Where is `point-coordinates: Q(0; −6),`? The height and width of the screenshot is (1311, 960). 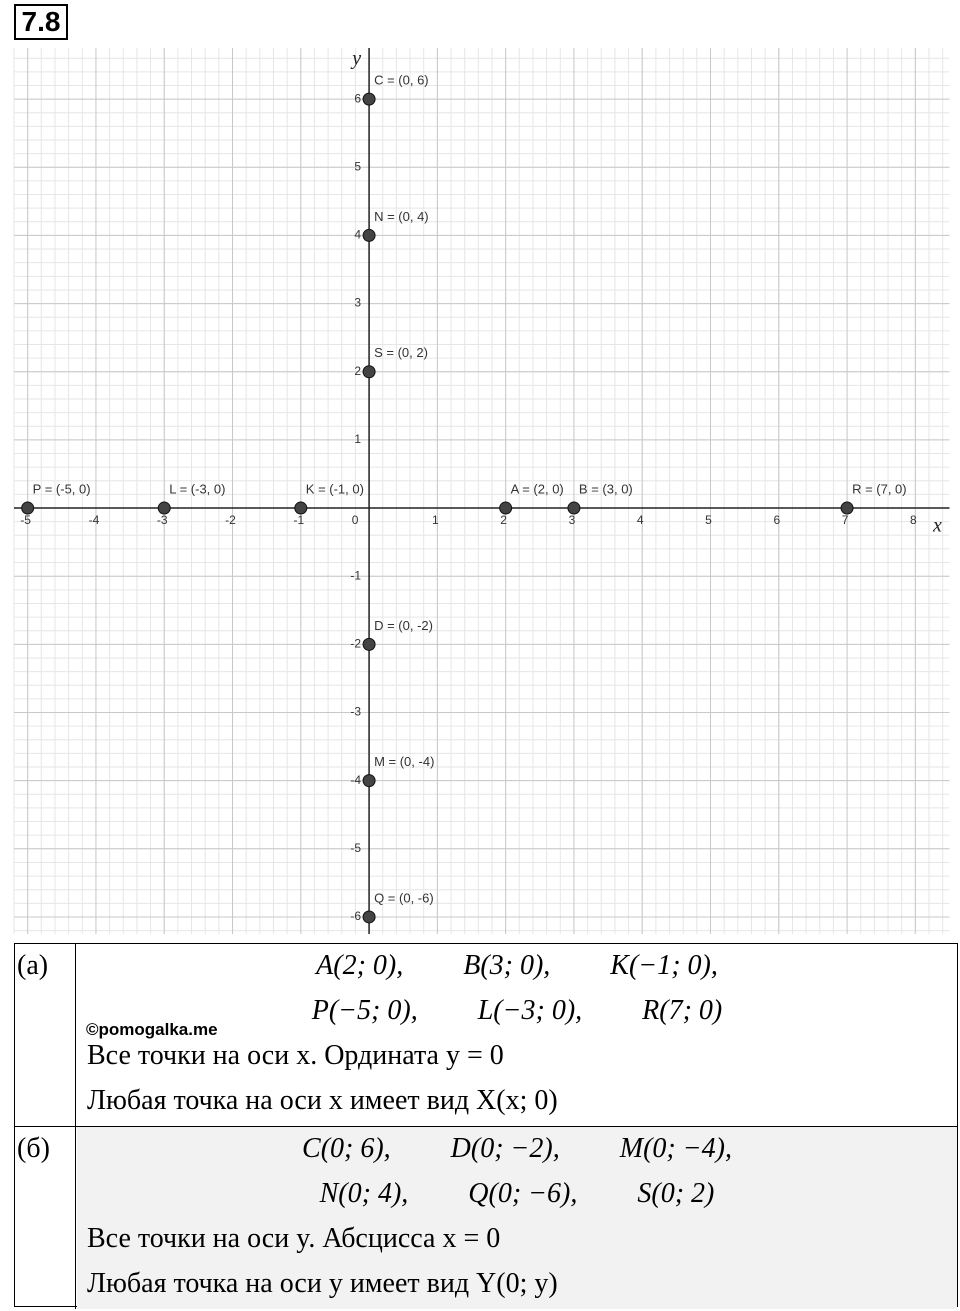
point-coordinates: Q(0; −6), is located at coordinates (523, 1193).